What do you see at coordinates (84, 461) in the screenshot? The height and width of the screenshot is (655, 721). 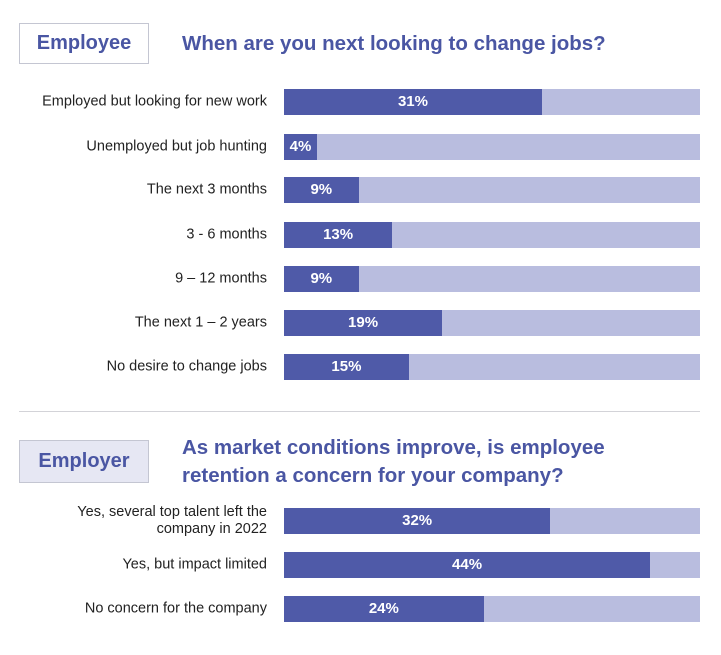 I see `employer-tag: Employer` at bounding box center [84, 461].